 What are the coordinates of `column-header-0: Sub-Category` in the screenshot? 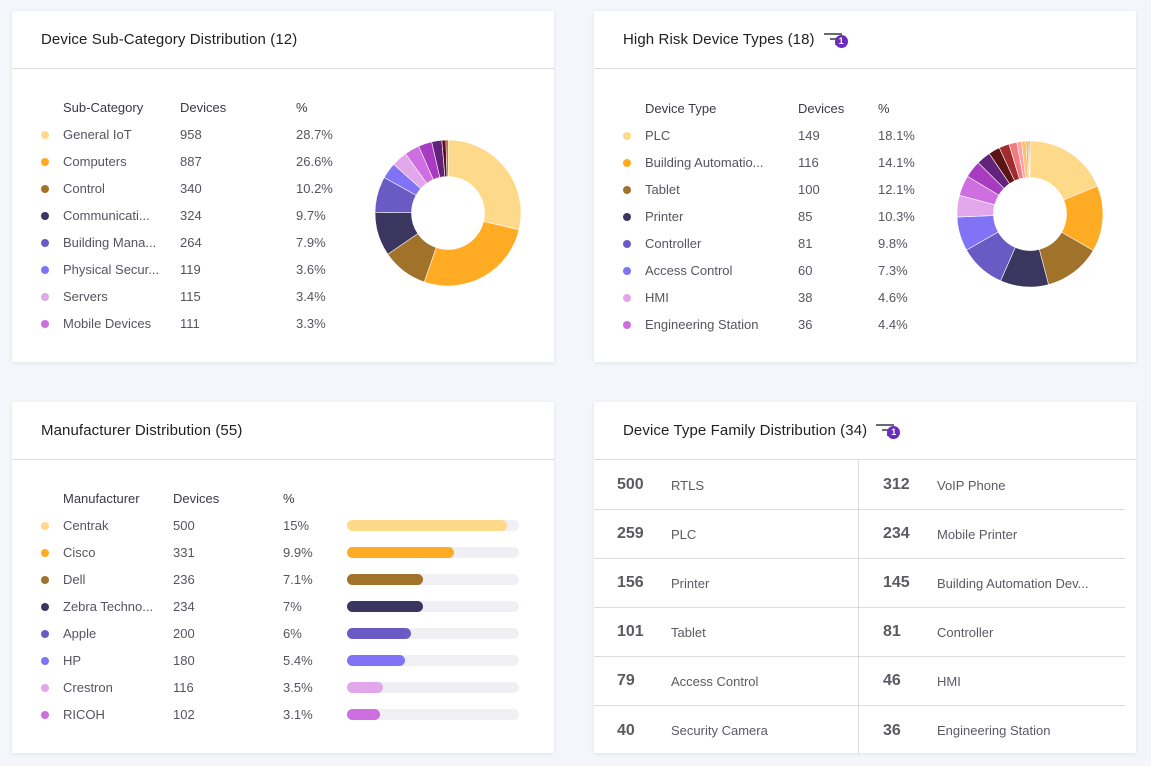 It's located at (103, 107).